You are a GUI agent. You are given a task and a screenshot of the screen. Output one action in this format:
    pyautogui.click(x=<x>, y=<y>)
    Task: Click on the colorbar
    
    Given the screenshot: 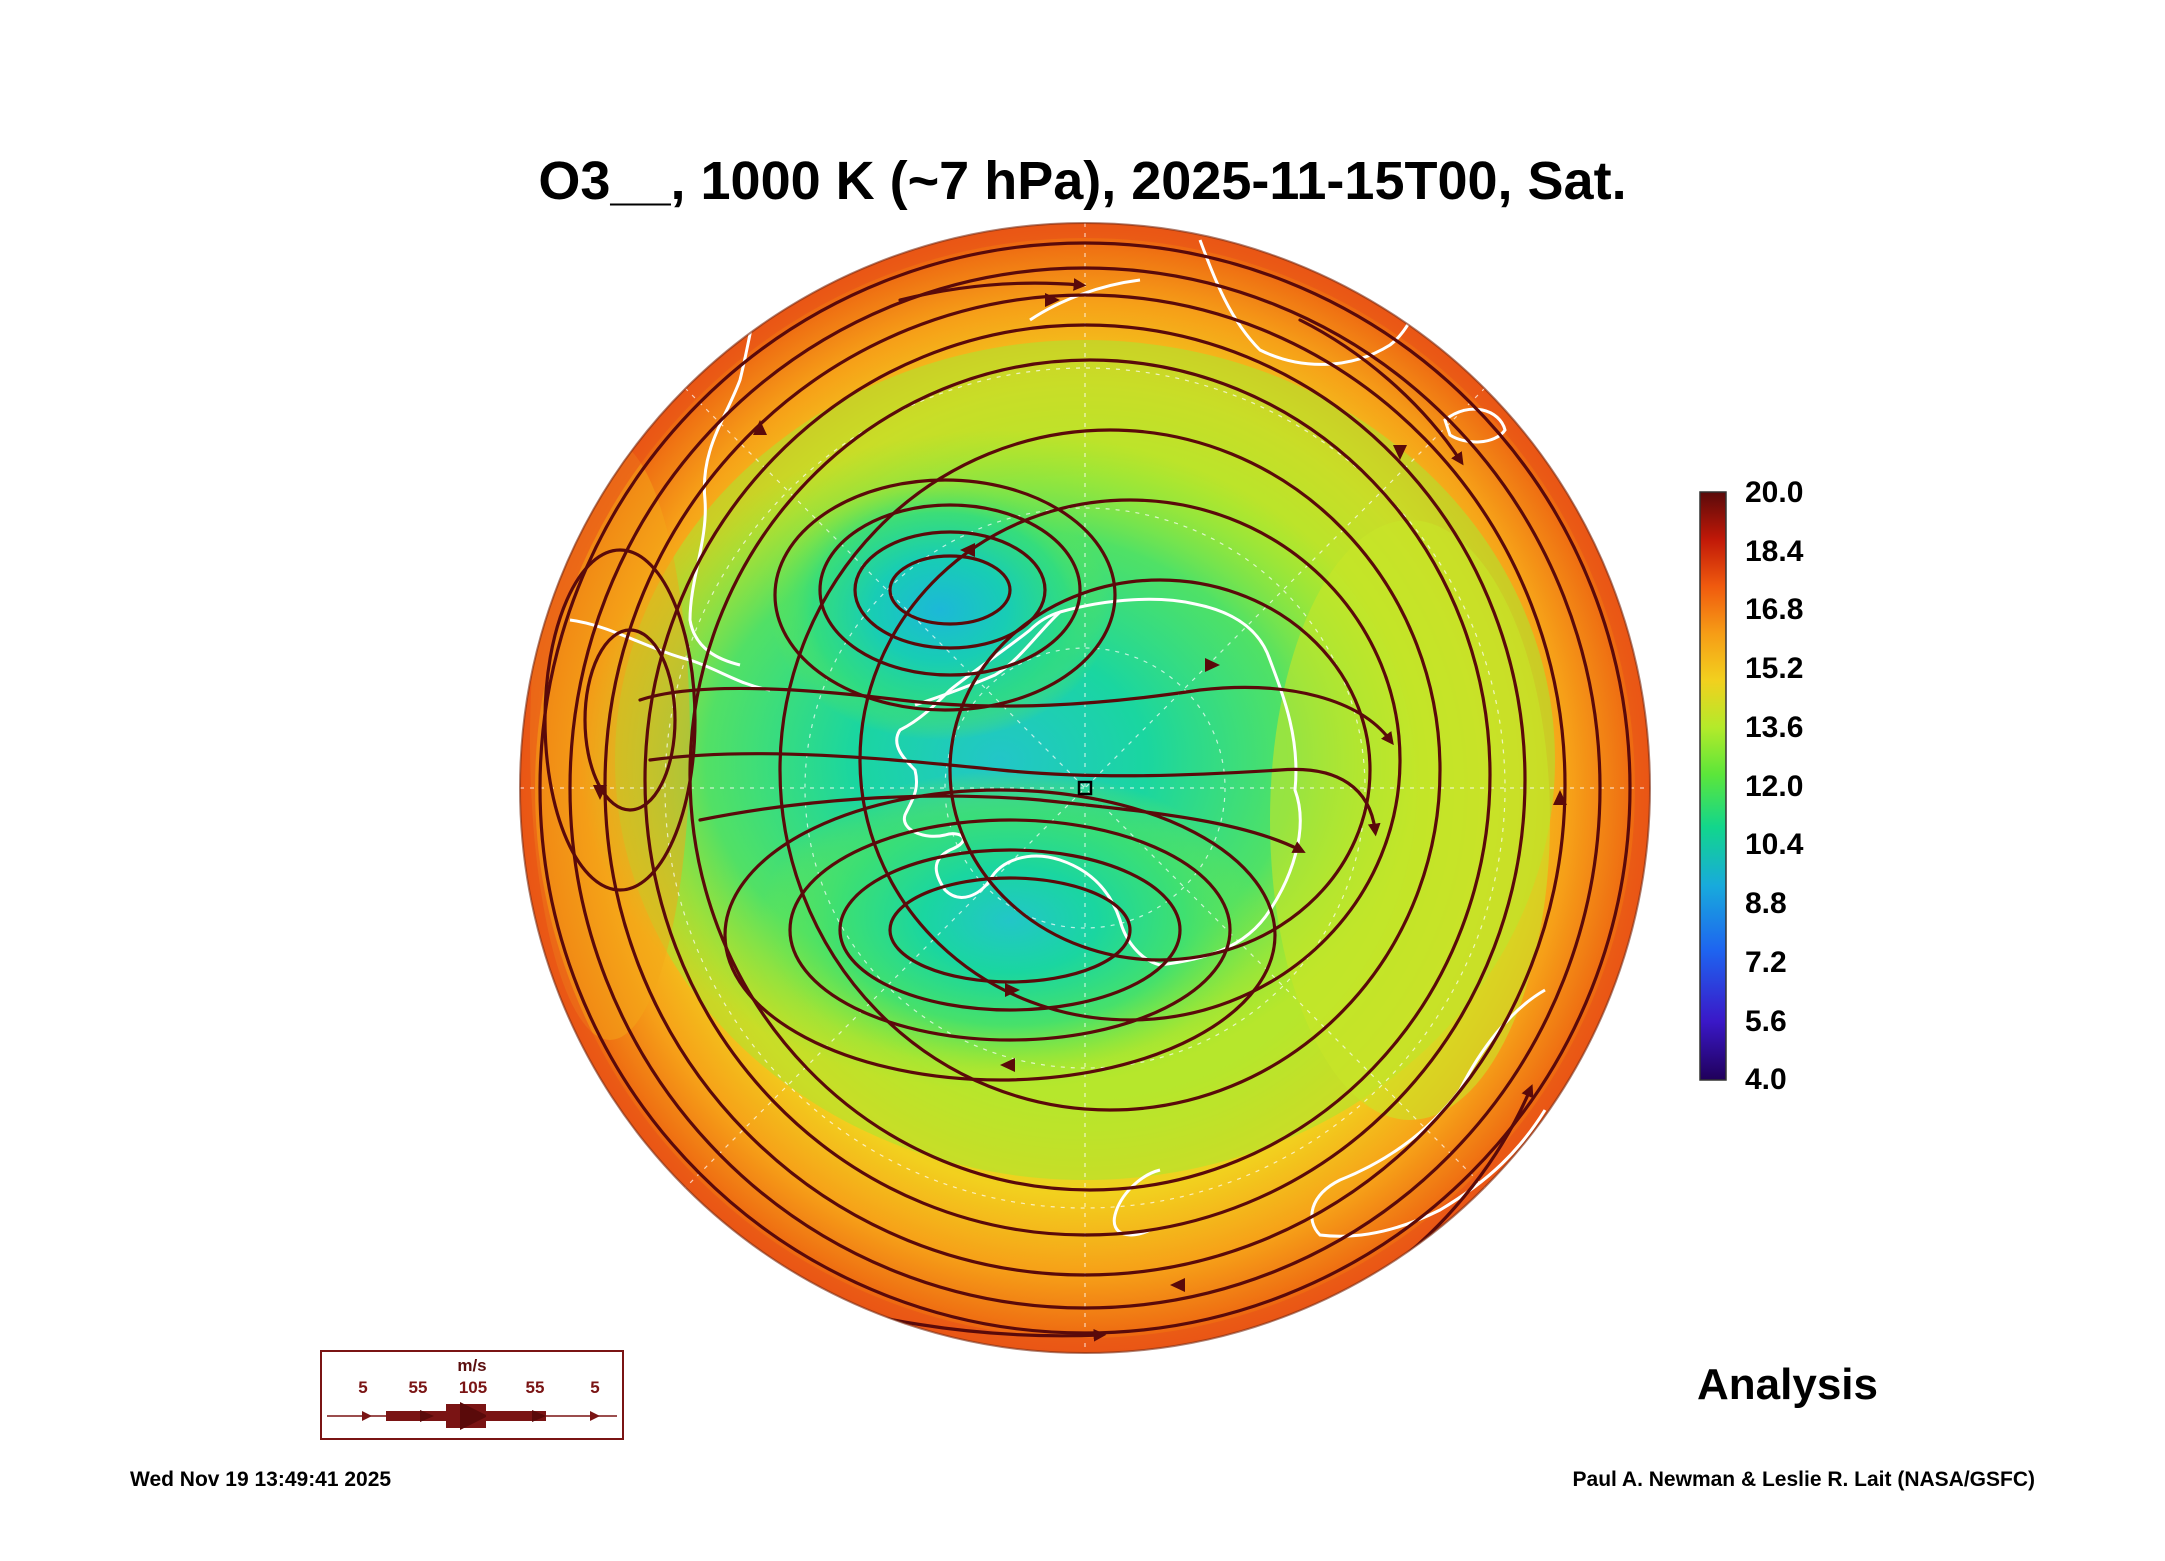 What is the action you would take?
    pyautogui.click(x=1713, y=786)
    